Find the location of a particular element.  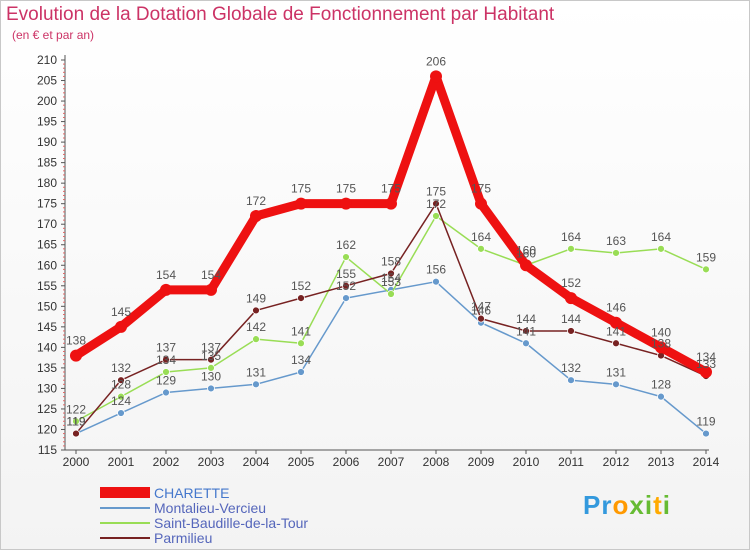

data-label-saint-baudille-de-la-tour: 134 is located at coordinates (166, 360).